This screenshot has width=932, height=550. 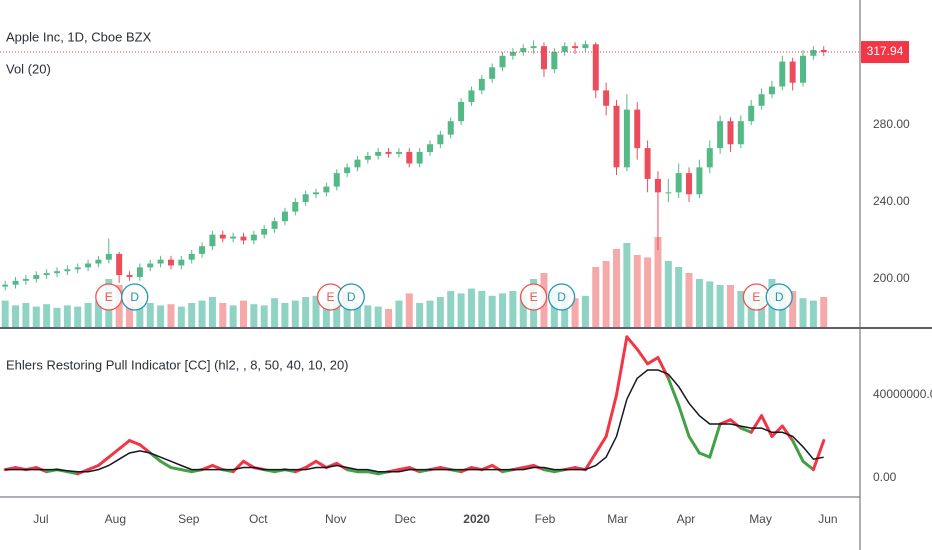 I want to click on y-tick-label: 240.00, so click(x=891, y=201).